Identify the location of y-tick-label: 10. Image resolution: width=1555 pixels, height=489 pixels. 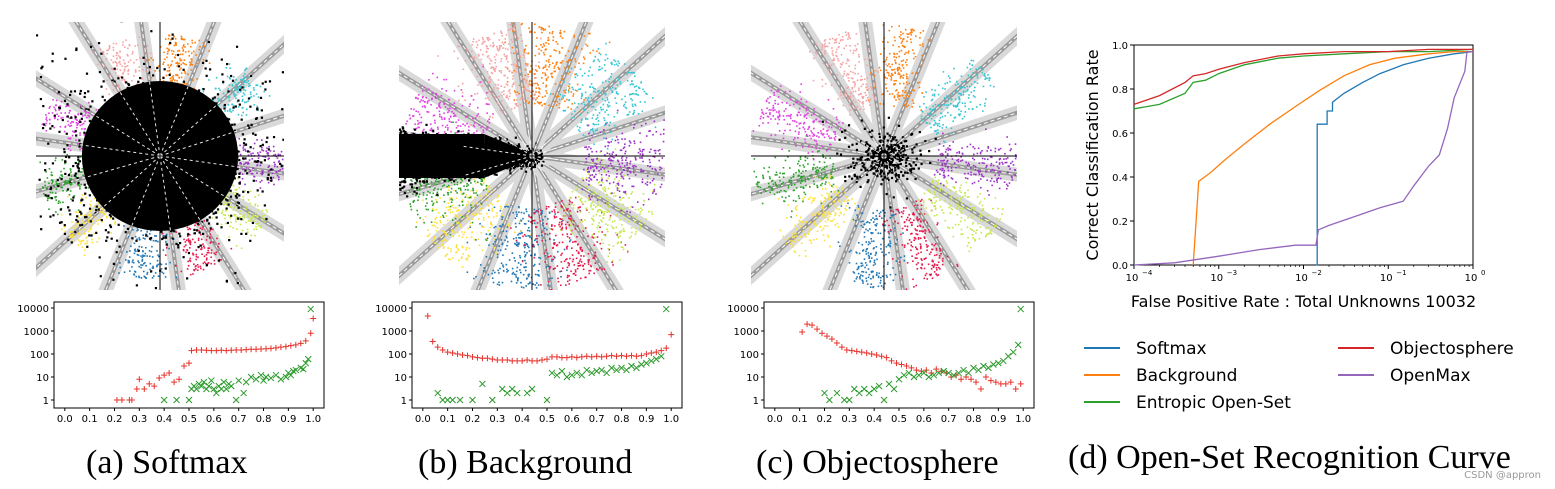
(42, 378).